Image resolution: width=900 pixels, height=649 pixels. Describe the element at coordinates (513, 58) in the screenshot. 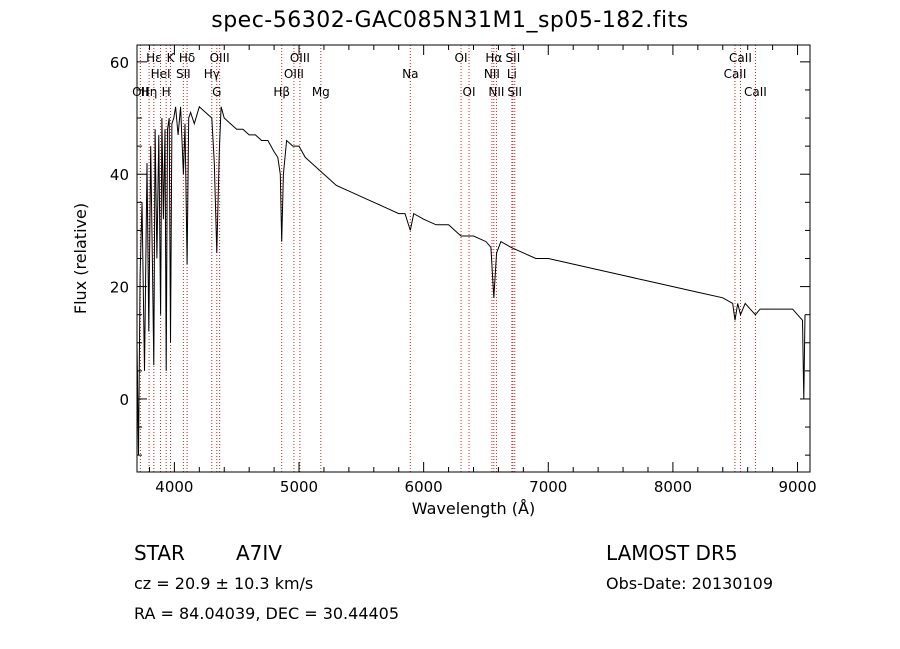

I see `line-label-22: SII` at that location.